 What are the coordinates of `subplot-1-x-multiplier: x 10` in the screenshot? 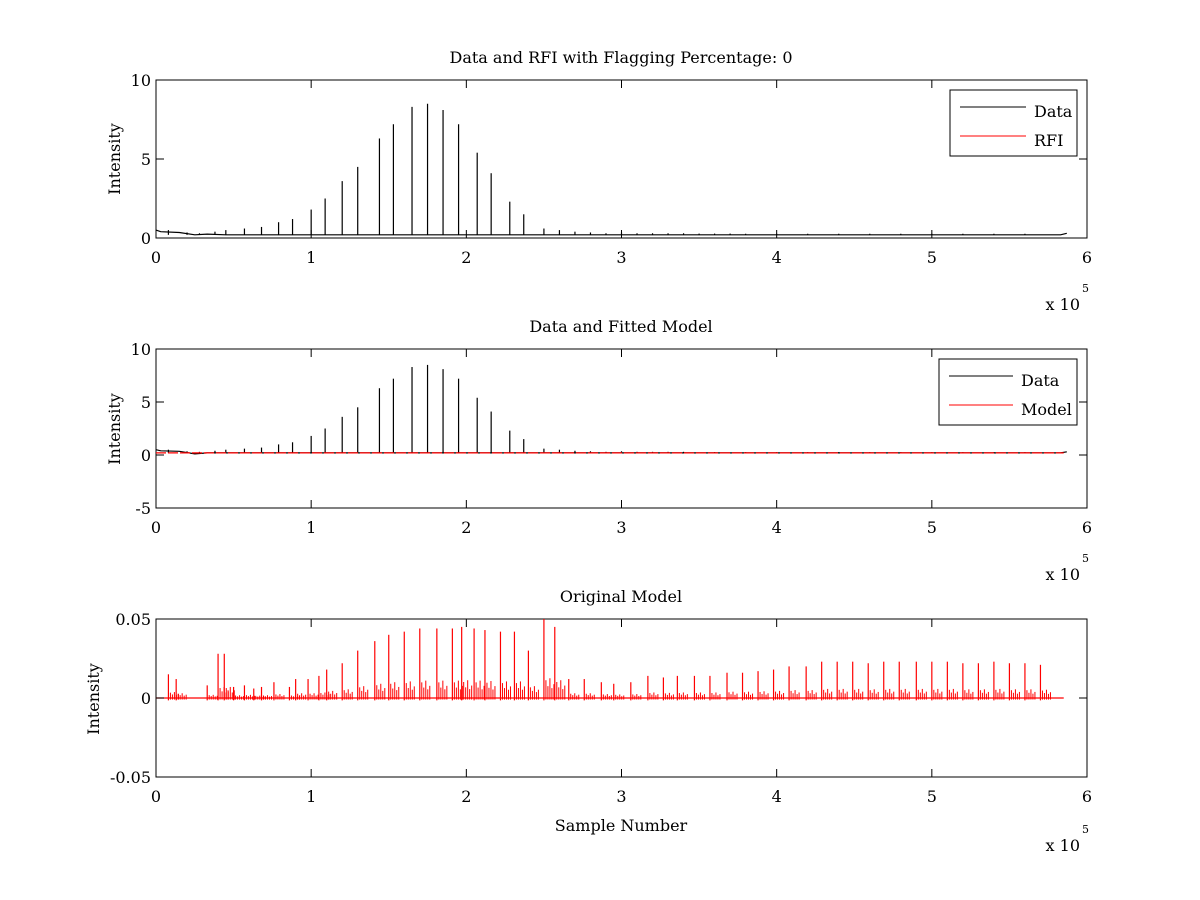 It's located at (1063, 304).